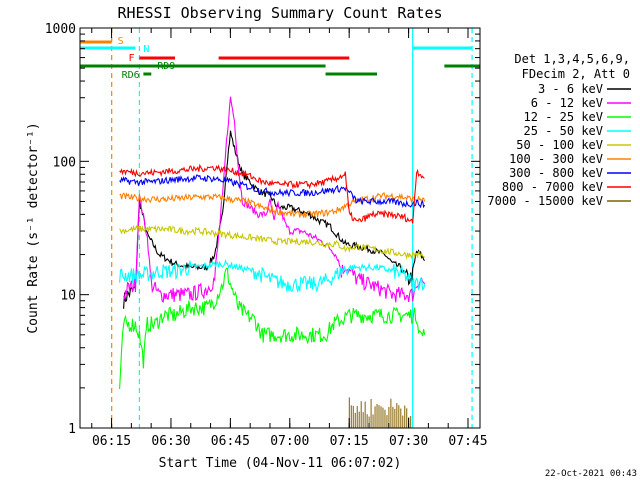 The width and height of the screenshot is (640, 480). Describe the element at coordinates (567, 103) in the screenshot. I see `legend-label-6-12-kev: 6 - 12 keV` at that location.